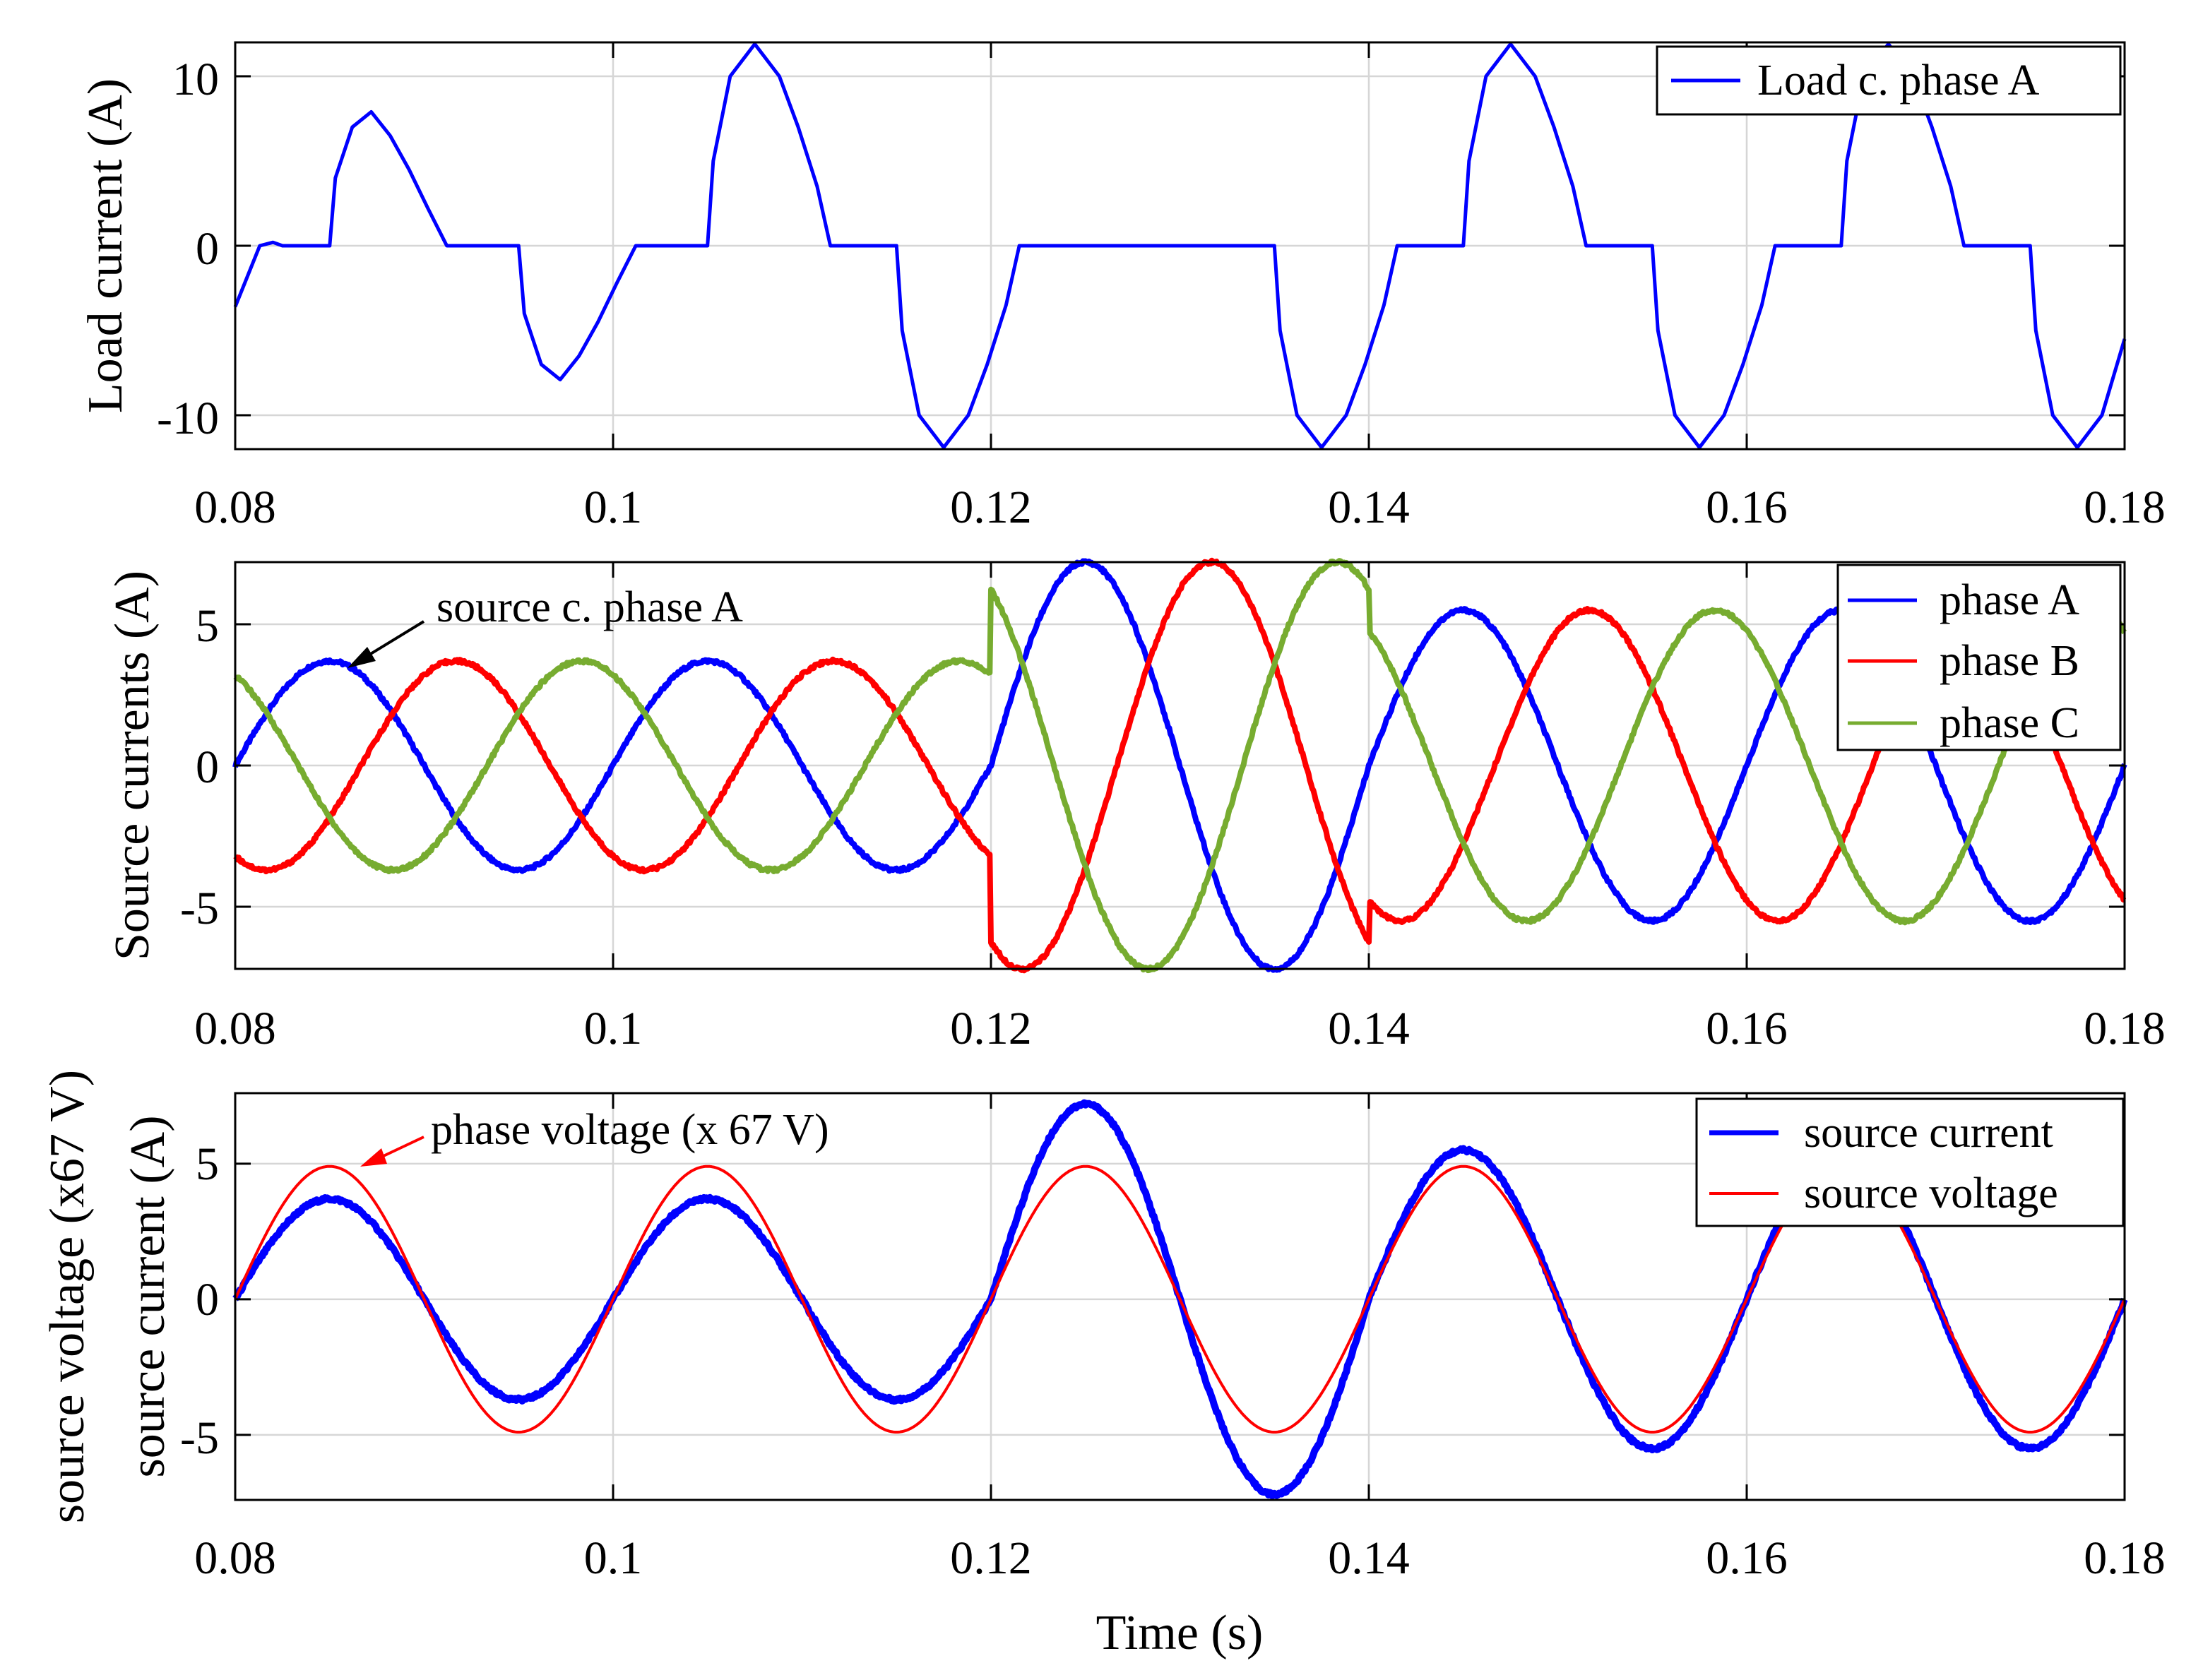  What do you see at coordinates (235, 1029) in the screenshot?
I see `source-xtick-label: 0.08` at bounding box center [235, 1029].